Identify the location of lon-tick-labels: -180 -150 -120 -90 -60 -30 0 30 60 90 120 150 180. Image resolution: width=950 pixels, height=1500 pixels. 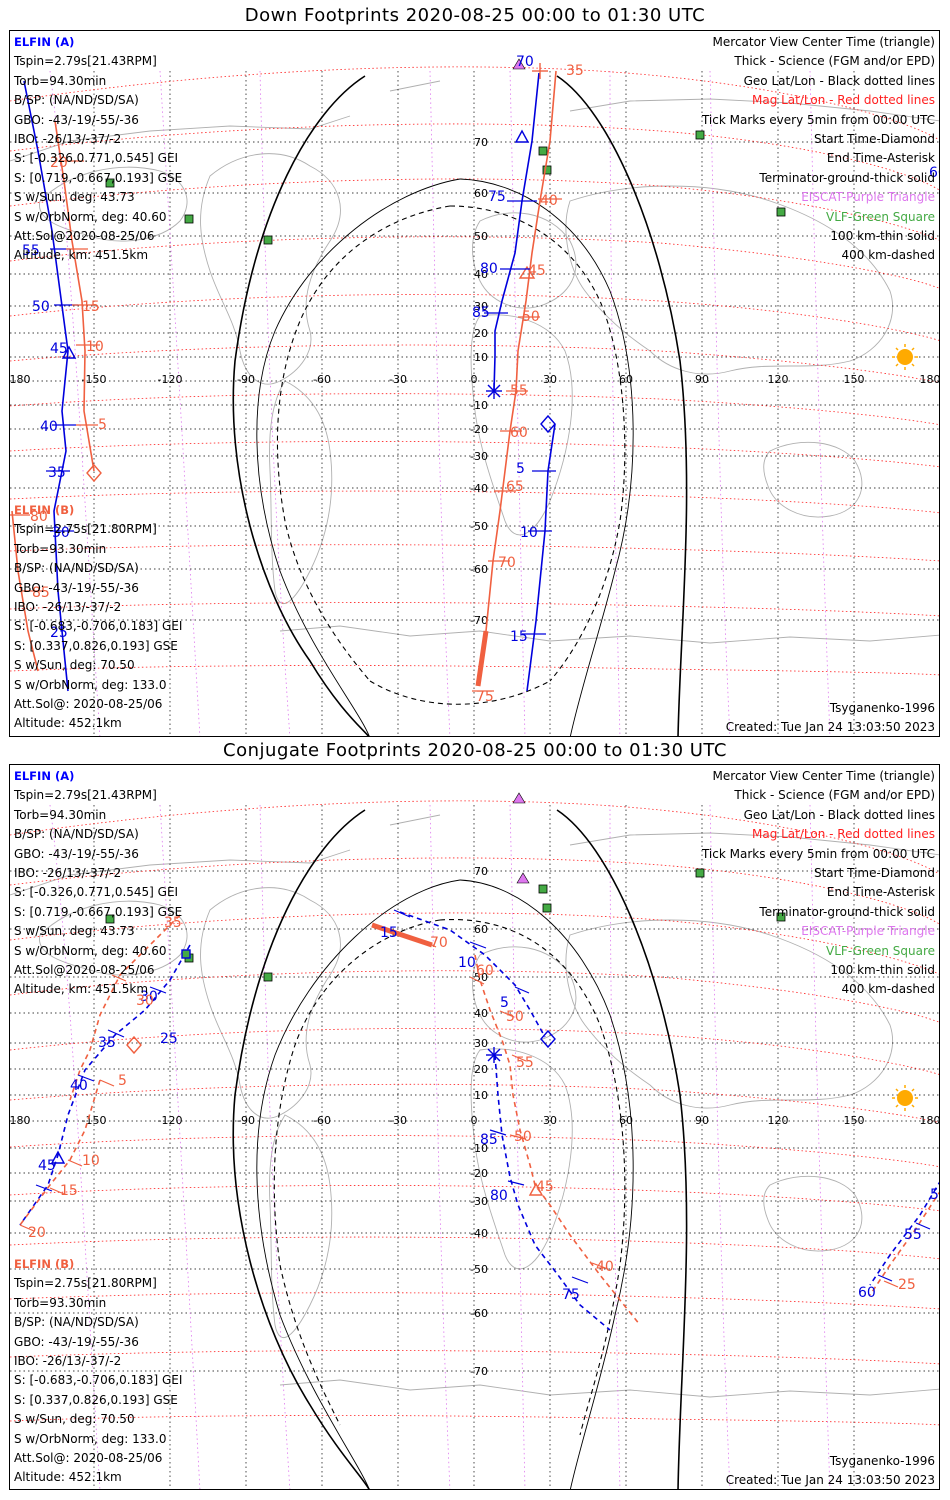
(474, 379).